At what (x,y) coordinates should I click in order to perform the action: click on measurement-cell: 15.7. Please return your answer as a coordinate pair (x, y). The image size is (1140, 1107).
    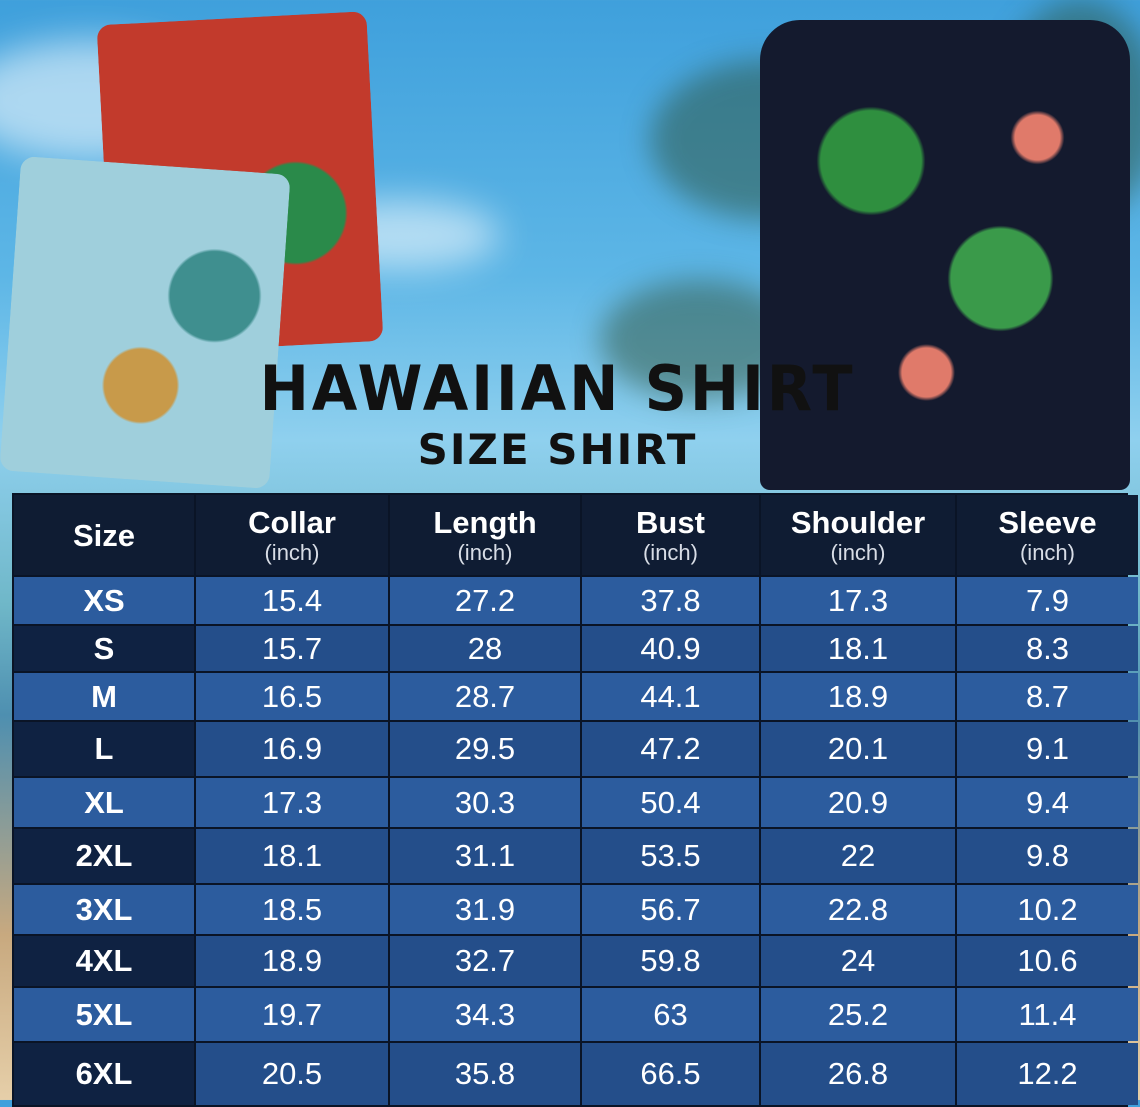
    Looking at the image, I should click on (292, 648).